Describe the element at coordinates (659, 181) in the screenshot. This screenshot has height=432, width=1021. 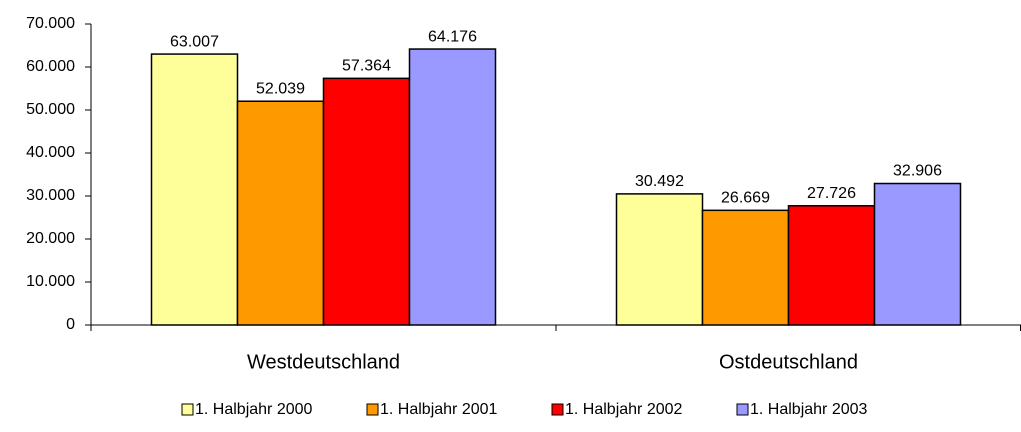
I see `value-label: 30.492` at that location.